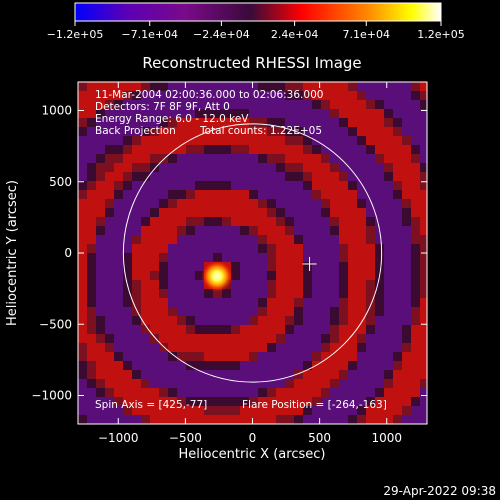 This screenshot has width=500, height=500. What do you see at coordinates (253, 438) in the screenshot?
I see `x-tick-label: 0` at bounding box center [253, 438].